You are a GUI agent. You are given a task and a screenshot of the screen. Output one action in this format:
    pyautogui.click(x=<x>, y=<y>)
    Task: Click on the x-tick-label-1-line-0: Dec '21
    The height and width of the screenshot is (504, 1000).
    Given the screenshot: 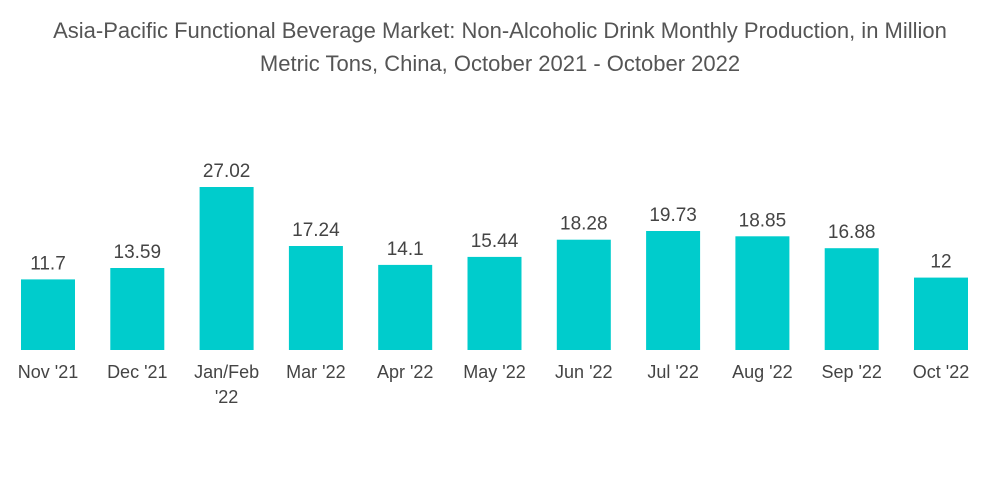 What is the action you would take?
    pyautogui.click(x=137, y=372)
    